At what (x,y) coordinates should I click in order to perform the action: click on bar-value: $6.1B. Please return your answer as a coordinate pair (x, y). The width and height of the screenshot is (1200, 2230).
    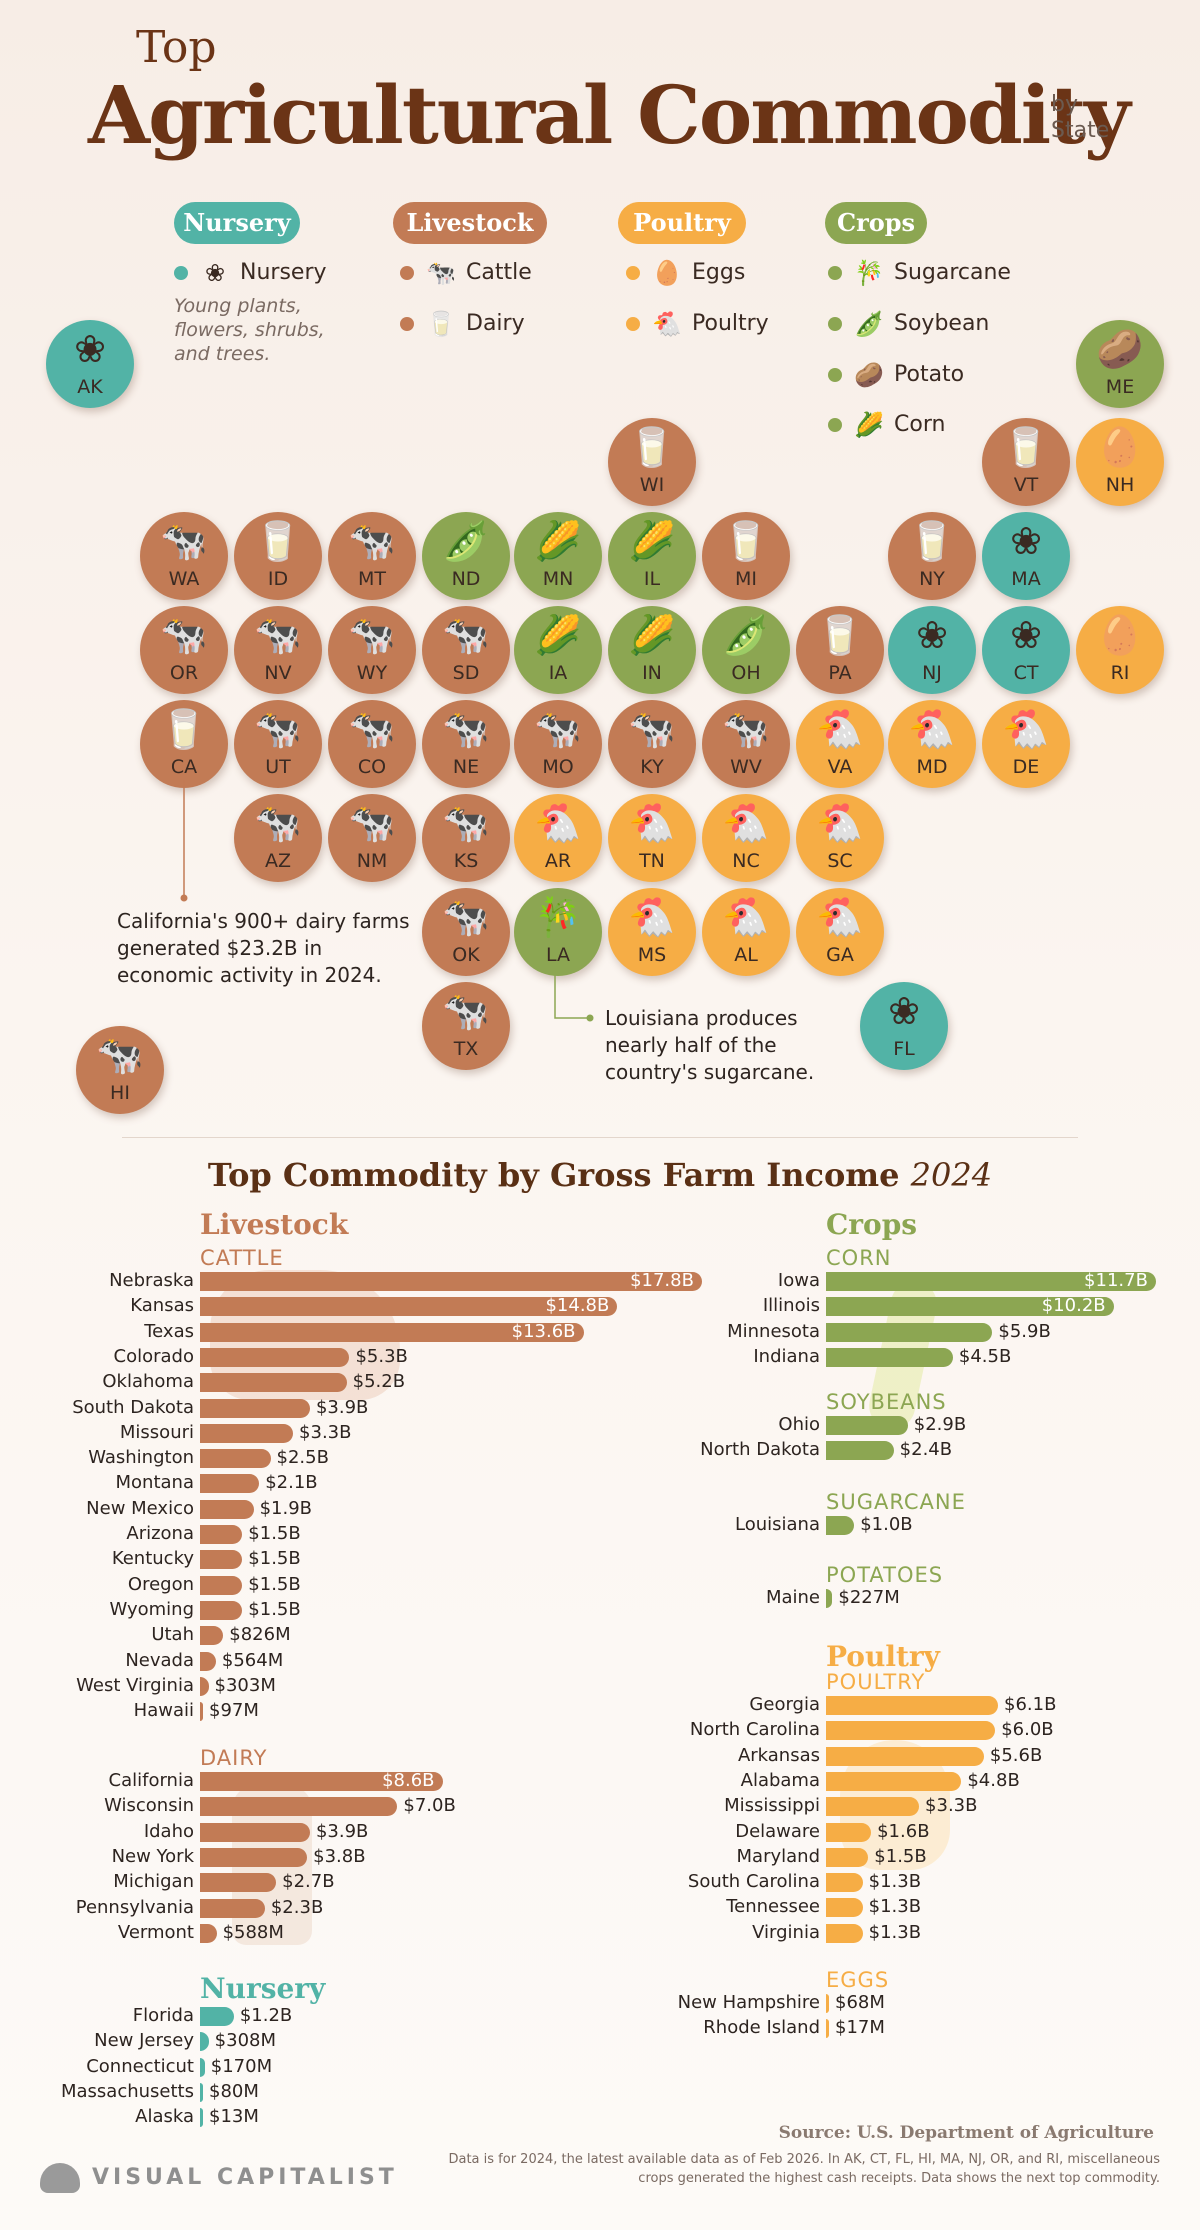
    Looking at the image, I should click on (1030, 1704).